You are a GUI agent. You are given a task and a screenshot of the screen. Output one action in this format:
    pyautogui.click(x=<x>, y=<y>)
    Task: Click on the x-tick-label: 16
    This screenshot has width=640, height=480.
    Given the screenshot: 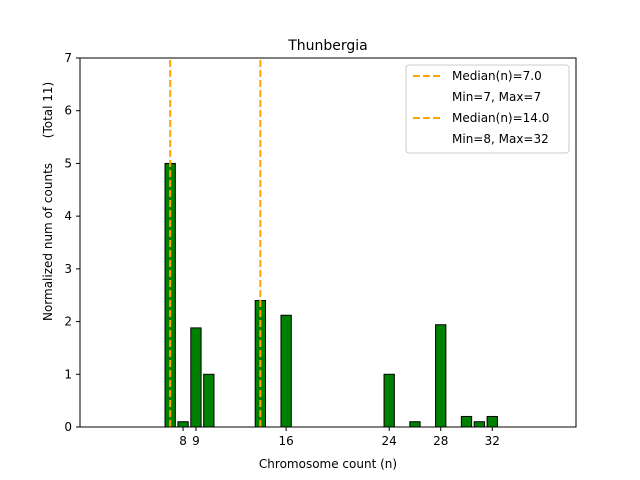 What is the action you would take?
    pyautogui.click(x=285, y=441)
    